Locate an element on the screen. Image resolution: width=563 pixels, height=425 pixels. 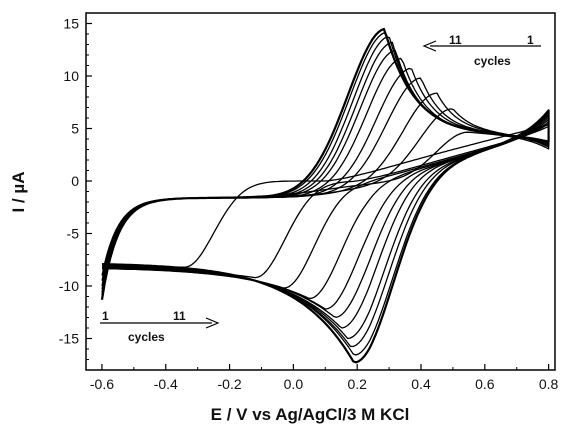
y-tick-label: 0 is located at coordinates (75, 181).